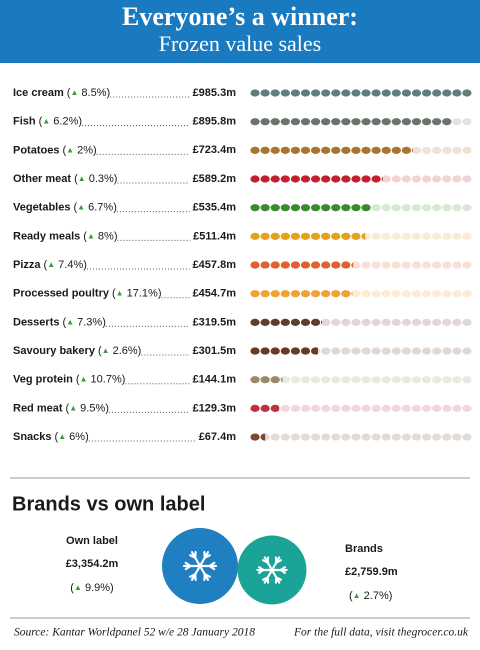 The height and width of the screenshot is (650, 480). I want to click on row-label: Savoury bakery (▲ 2.6%), so click(77, 351).